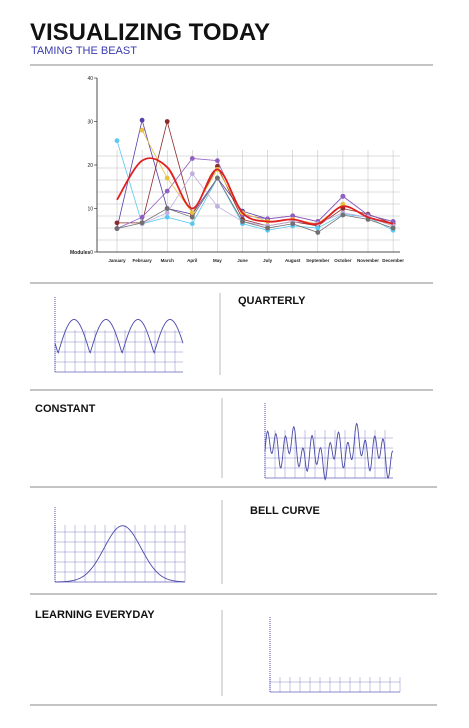 The image size is (469, 728). I want to click on y-tick-label: 40, so click(90, 79).